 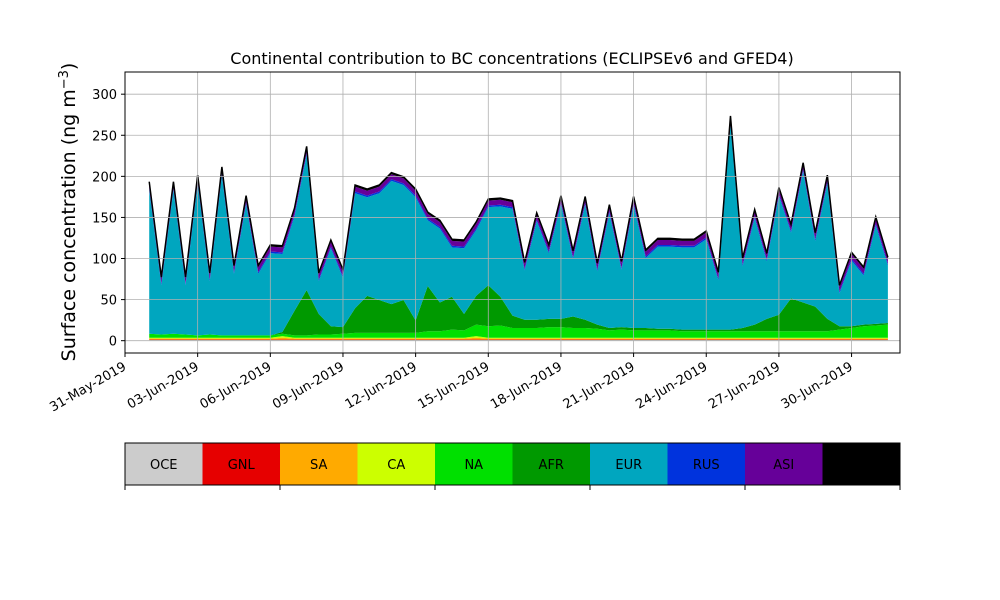 I want to click on colorbar-swatch-aus, so click(x=861, y=464).